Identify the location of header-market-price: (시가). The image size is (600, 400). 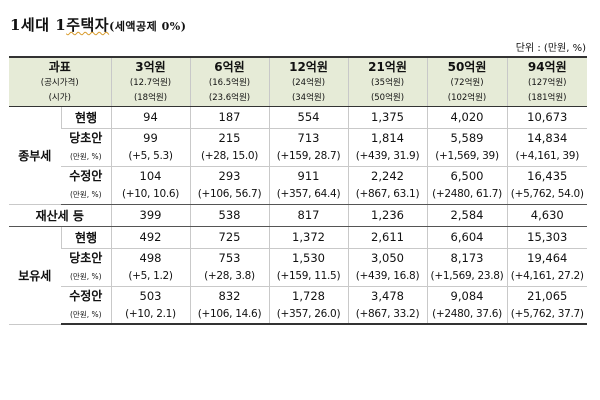
(59, 97).